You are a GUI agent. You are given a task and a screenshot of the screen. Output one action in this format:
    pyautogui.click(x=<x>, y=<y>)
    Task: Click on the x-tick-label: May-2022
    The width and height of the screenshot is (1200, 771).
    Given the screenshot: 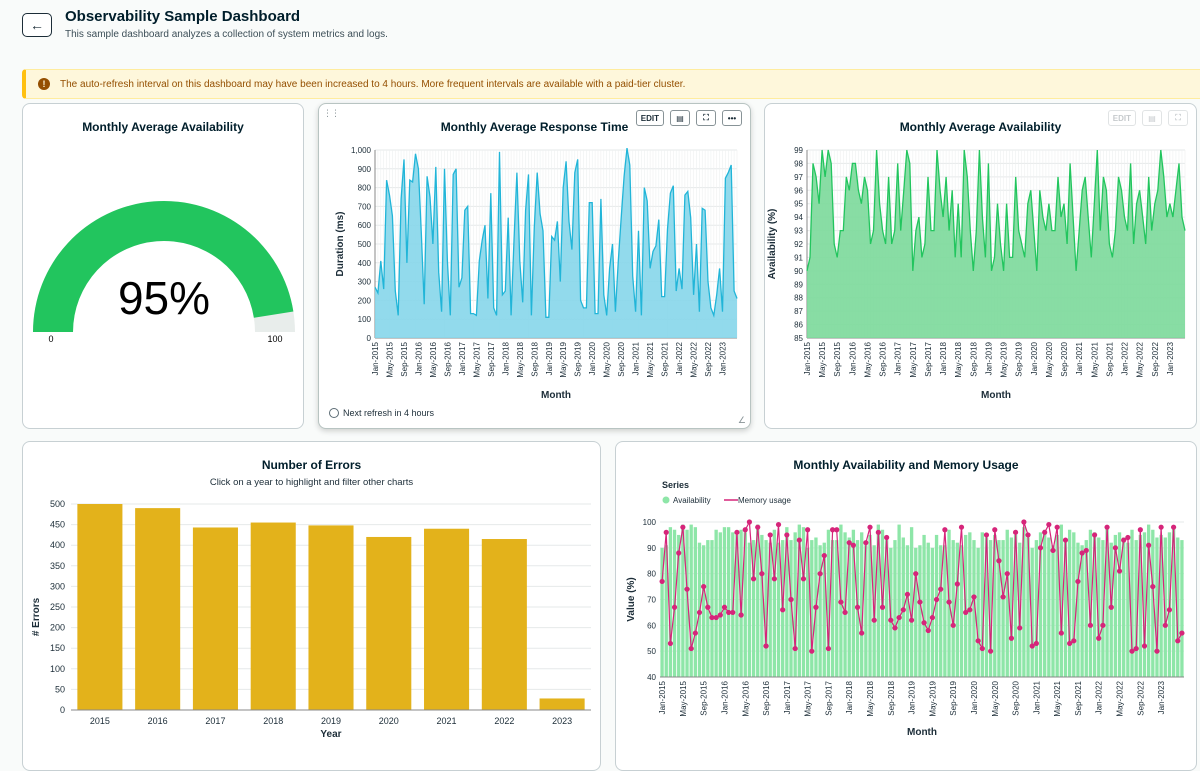 What is the action you would take?
    pyautogui.click(x=1140, y=359)
    